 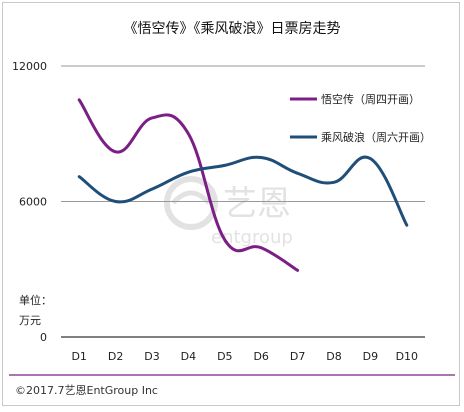 What do you see at coordinates (370, 99) in the screenshot?
I see `legend-entry: 悟空传（周四开画）` at bounding box center [370, 99].